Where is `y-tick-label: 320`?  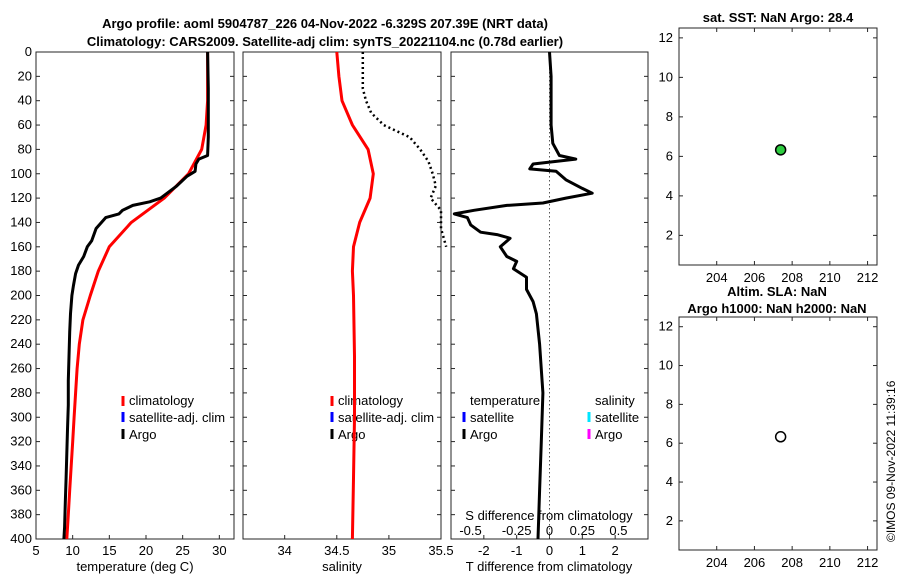 y-tick-label: 320 is located at coordinates (21, 441).